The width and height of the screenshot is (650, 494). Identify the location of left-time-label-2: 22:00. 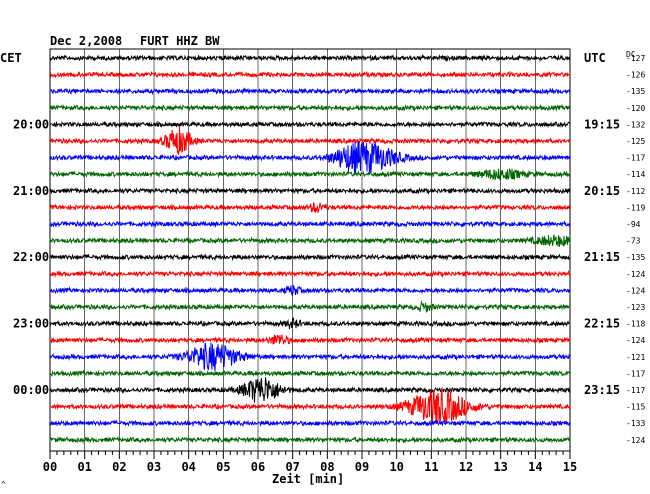
(31, 257).